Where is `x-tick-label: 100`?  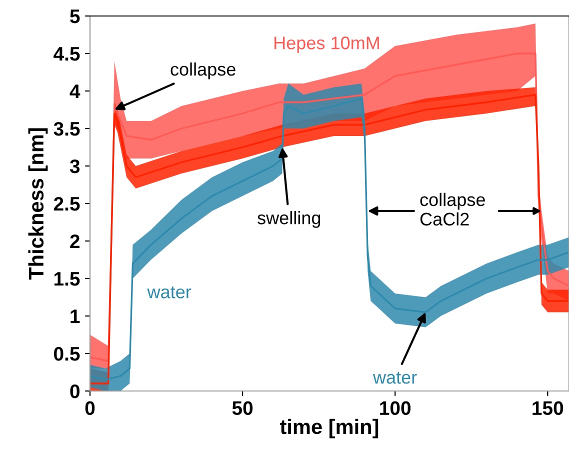
x-tick-label: 100 is located at coordinates (395, 408).